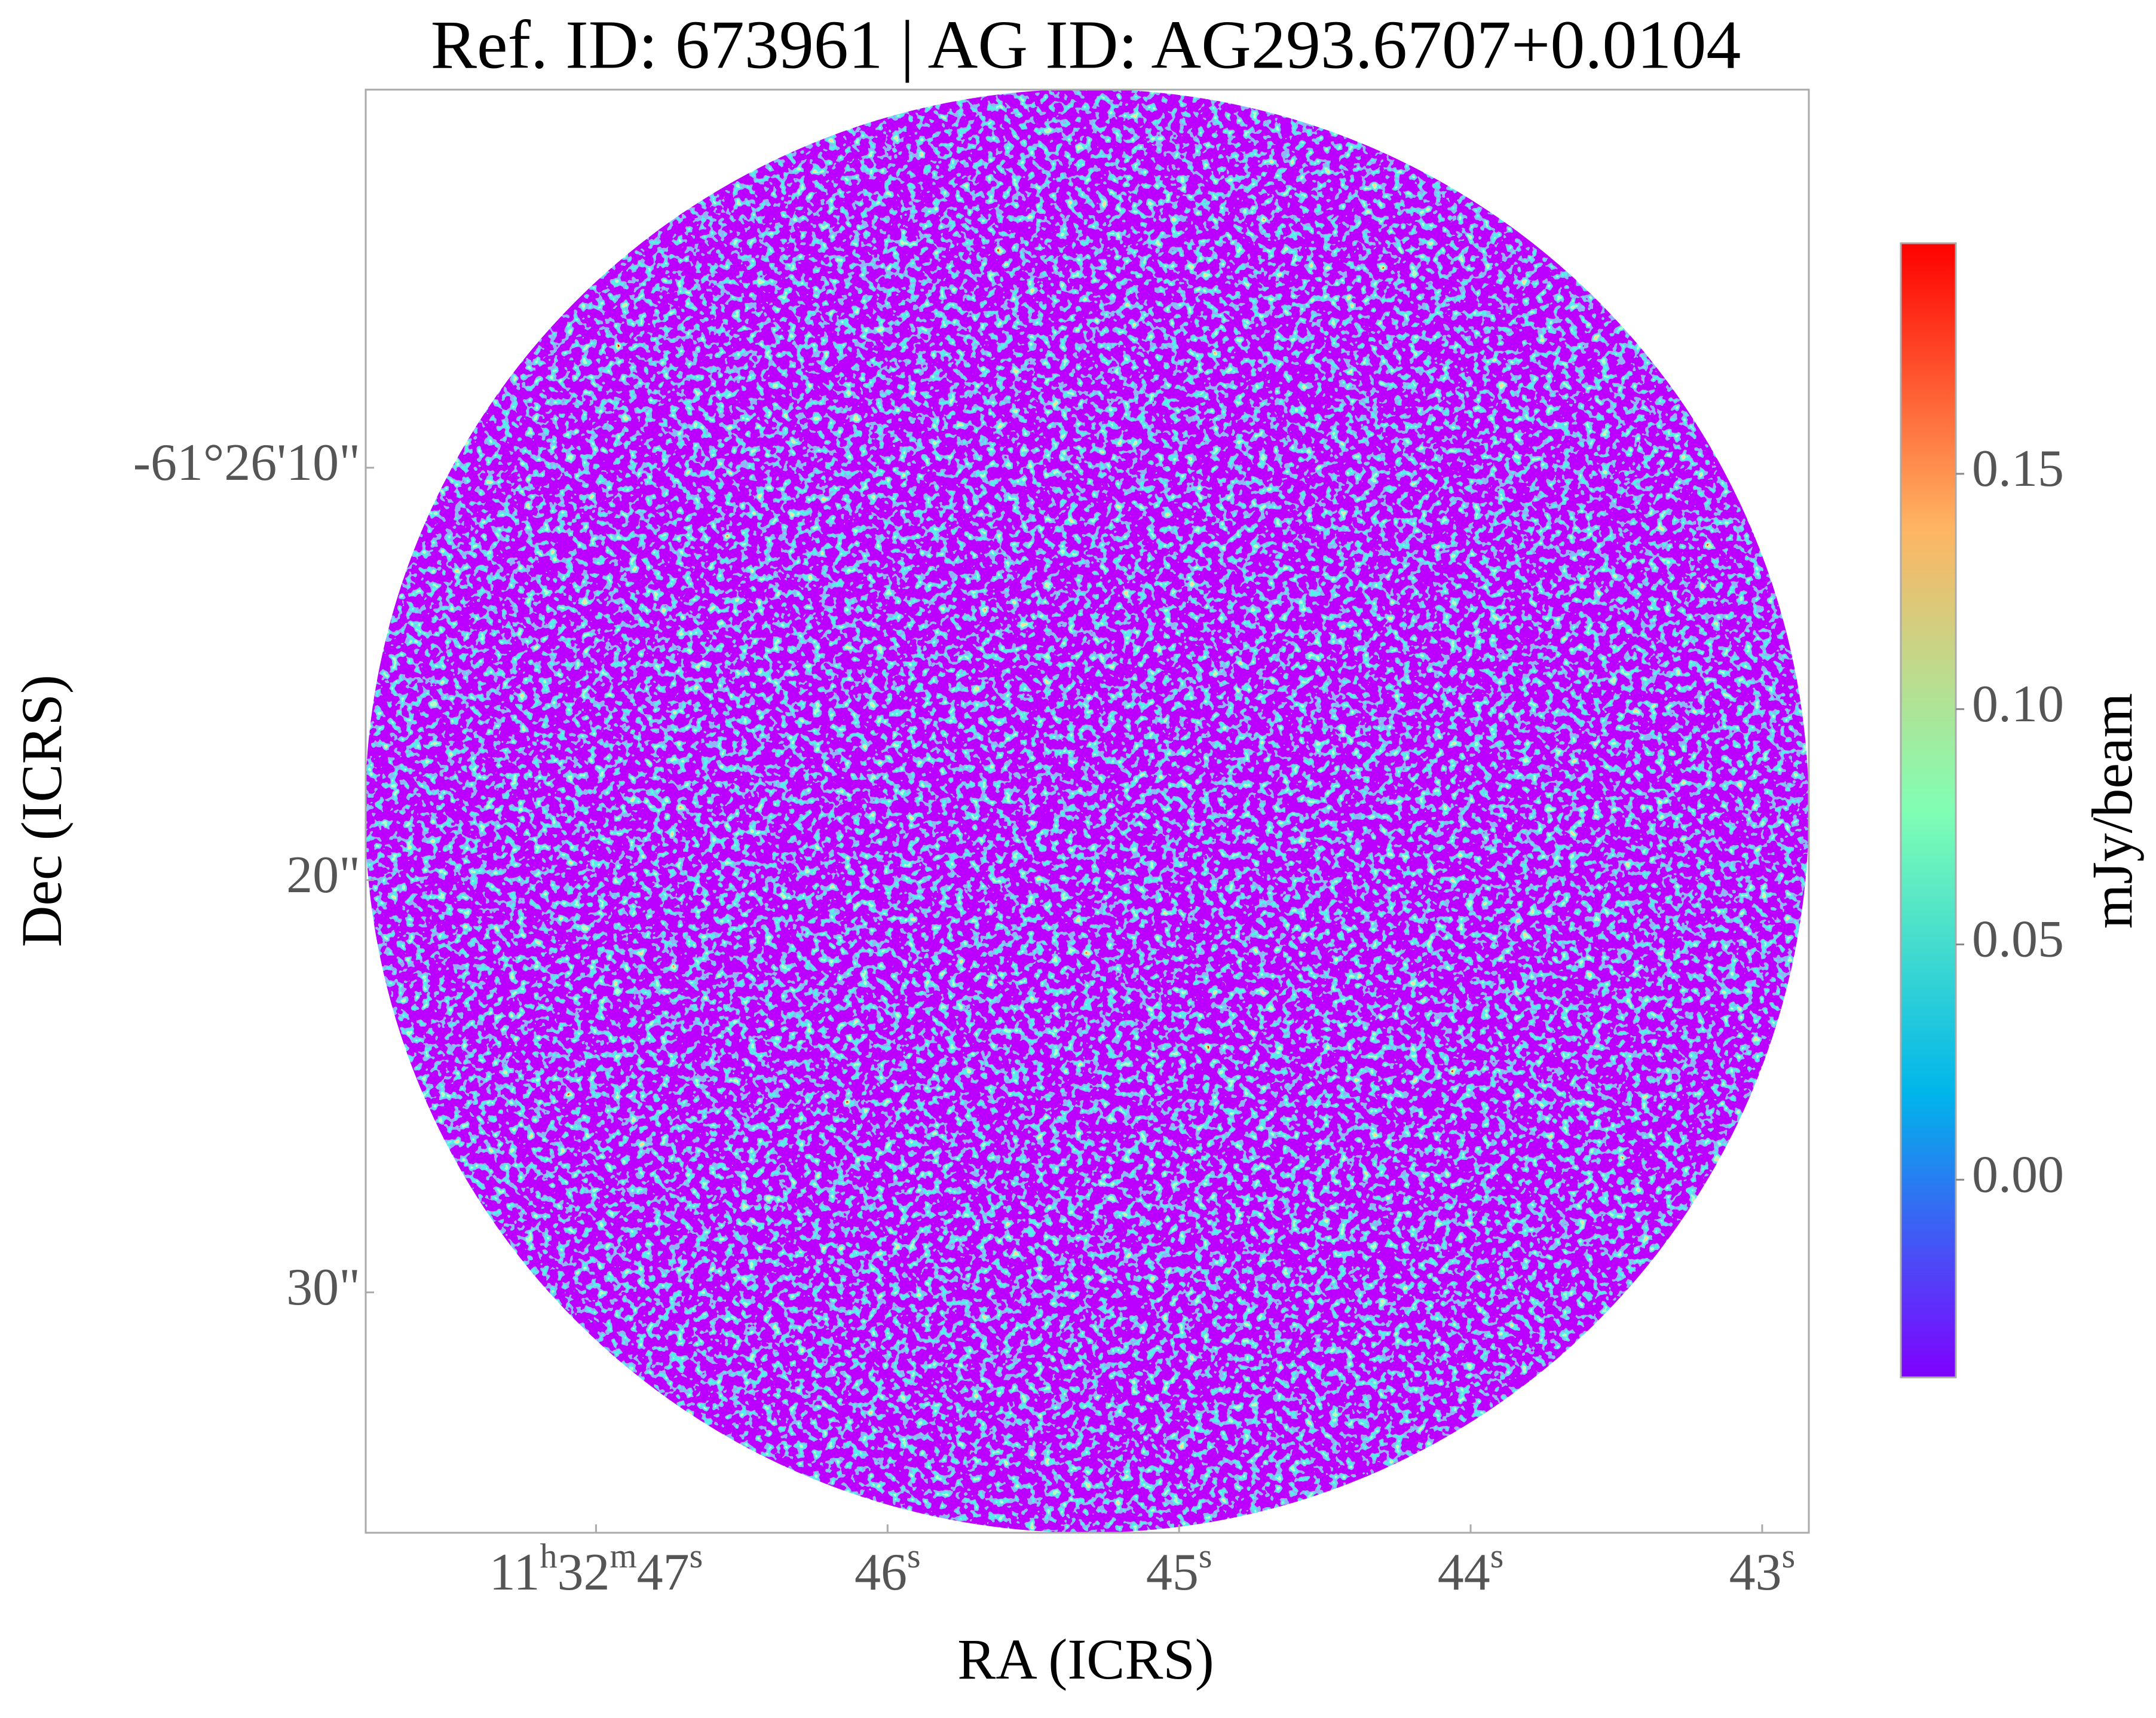 The image size is (2156, 1718). What do you see at coordinates (246, 463) in the screenshot?
I see `y-tick-label: -61°26'10"` at bounding box center [246, 463].